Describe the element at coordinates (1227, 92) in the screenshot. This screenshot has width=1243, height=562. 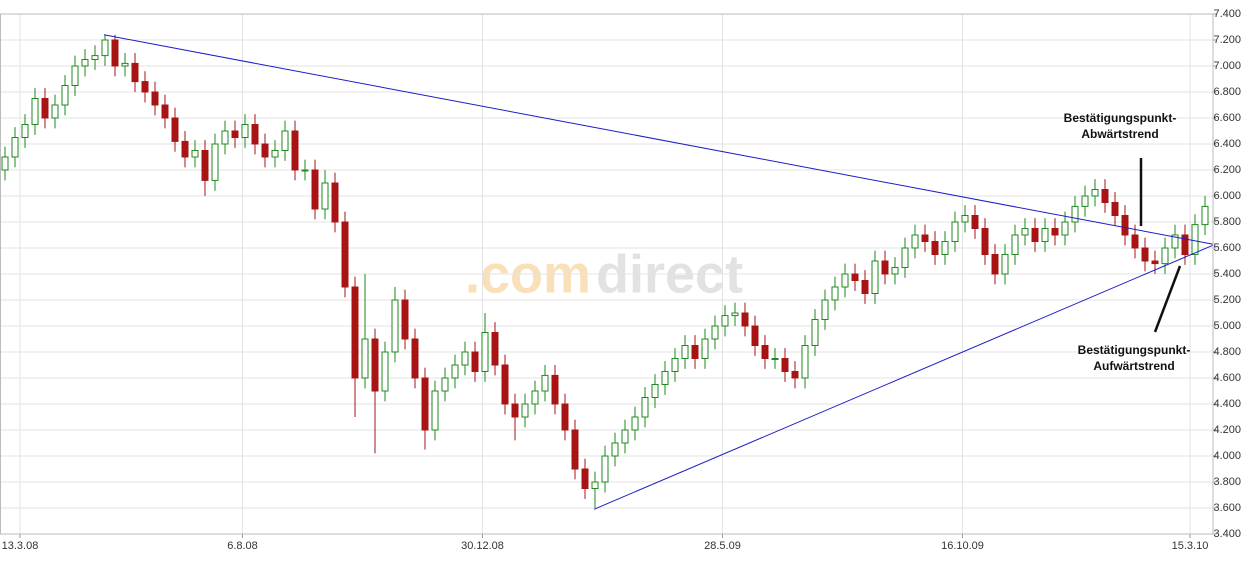
I see `y-tick-label: 6.800` at that location.